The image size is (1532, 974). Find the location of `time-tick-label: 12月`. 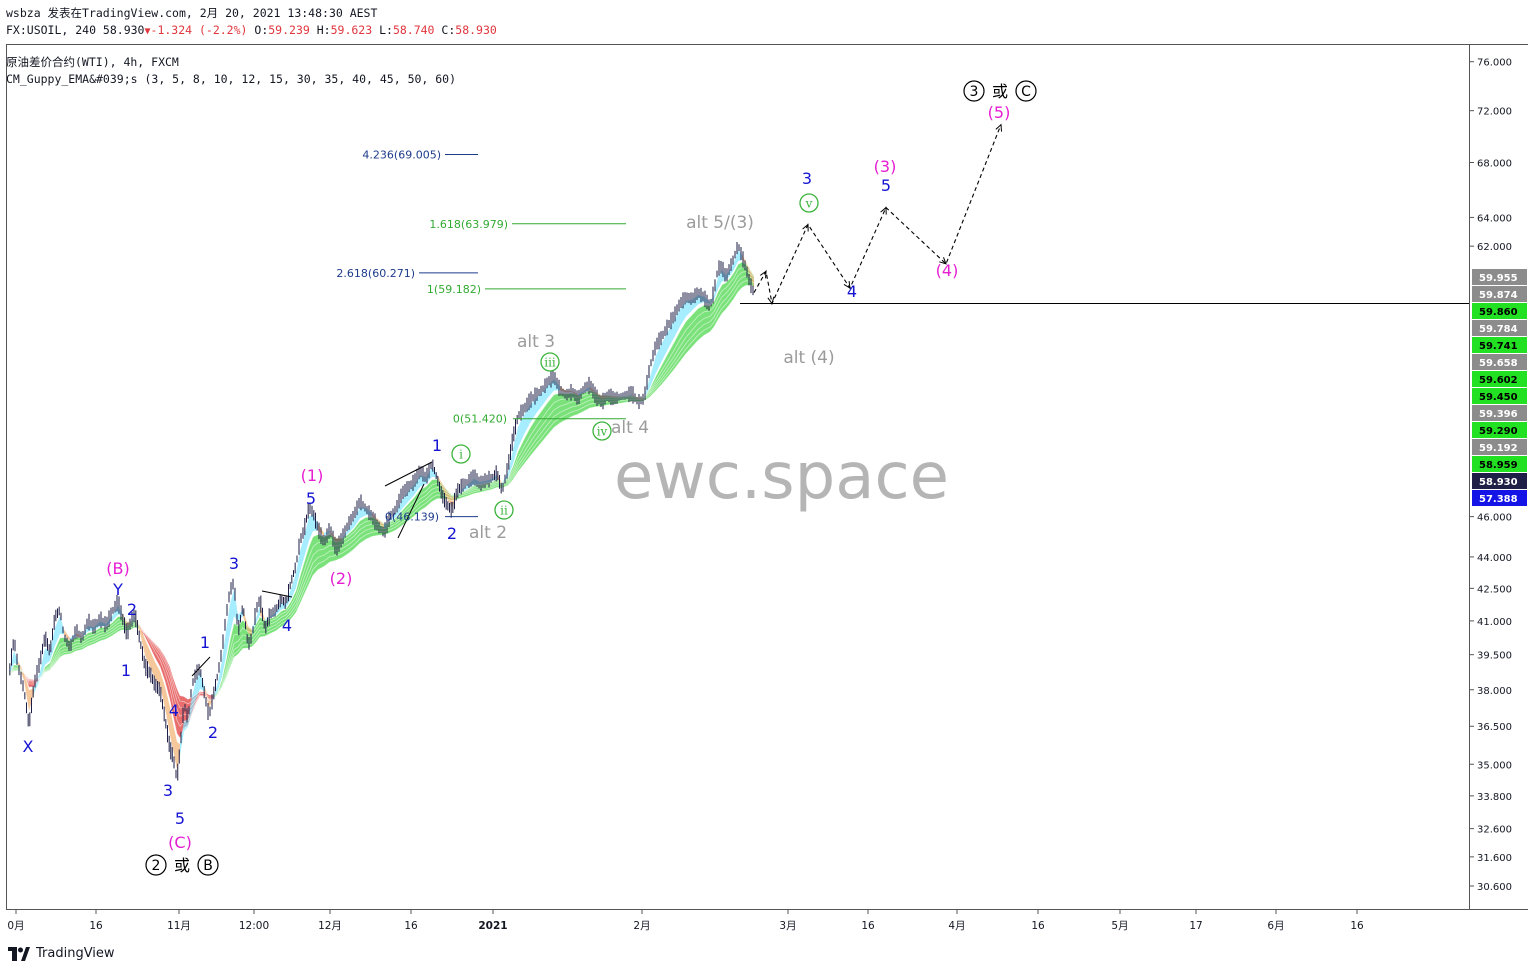

time-tick-label: 12月 is located at coordinates (330, 926).